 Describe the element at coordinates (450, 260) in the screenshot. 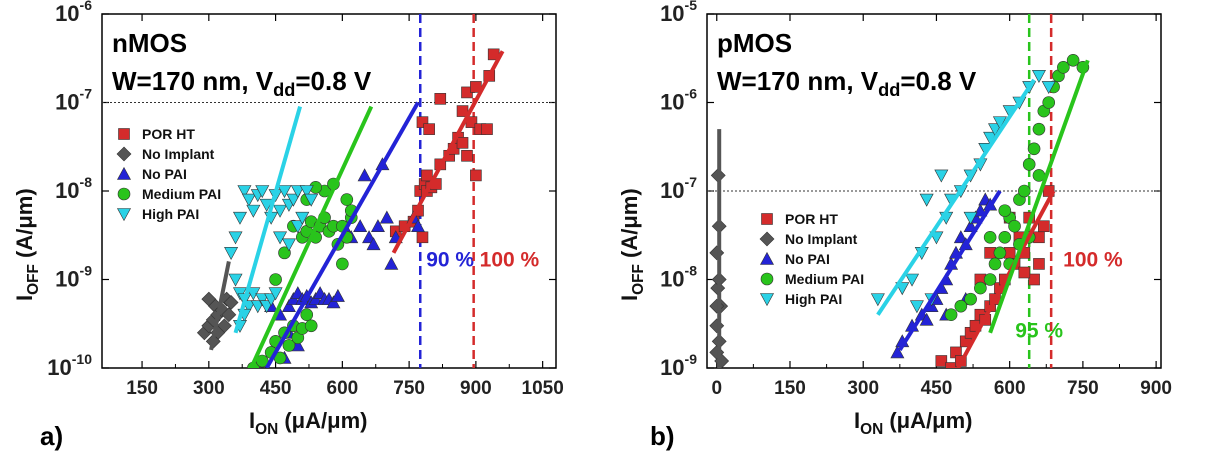

I see `threshold-label: 90 %` at that location.